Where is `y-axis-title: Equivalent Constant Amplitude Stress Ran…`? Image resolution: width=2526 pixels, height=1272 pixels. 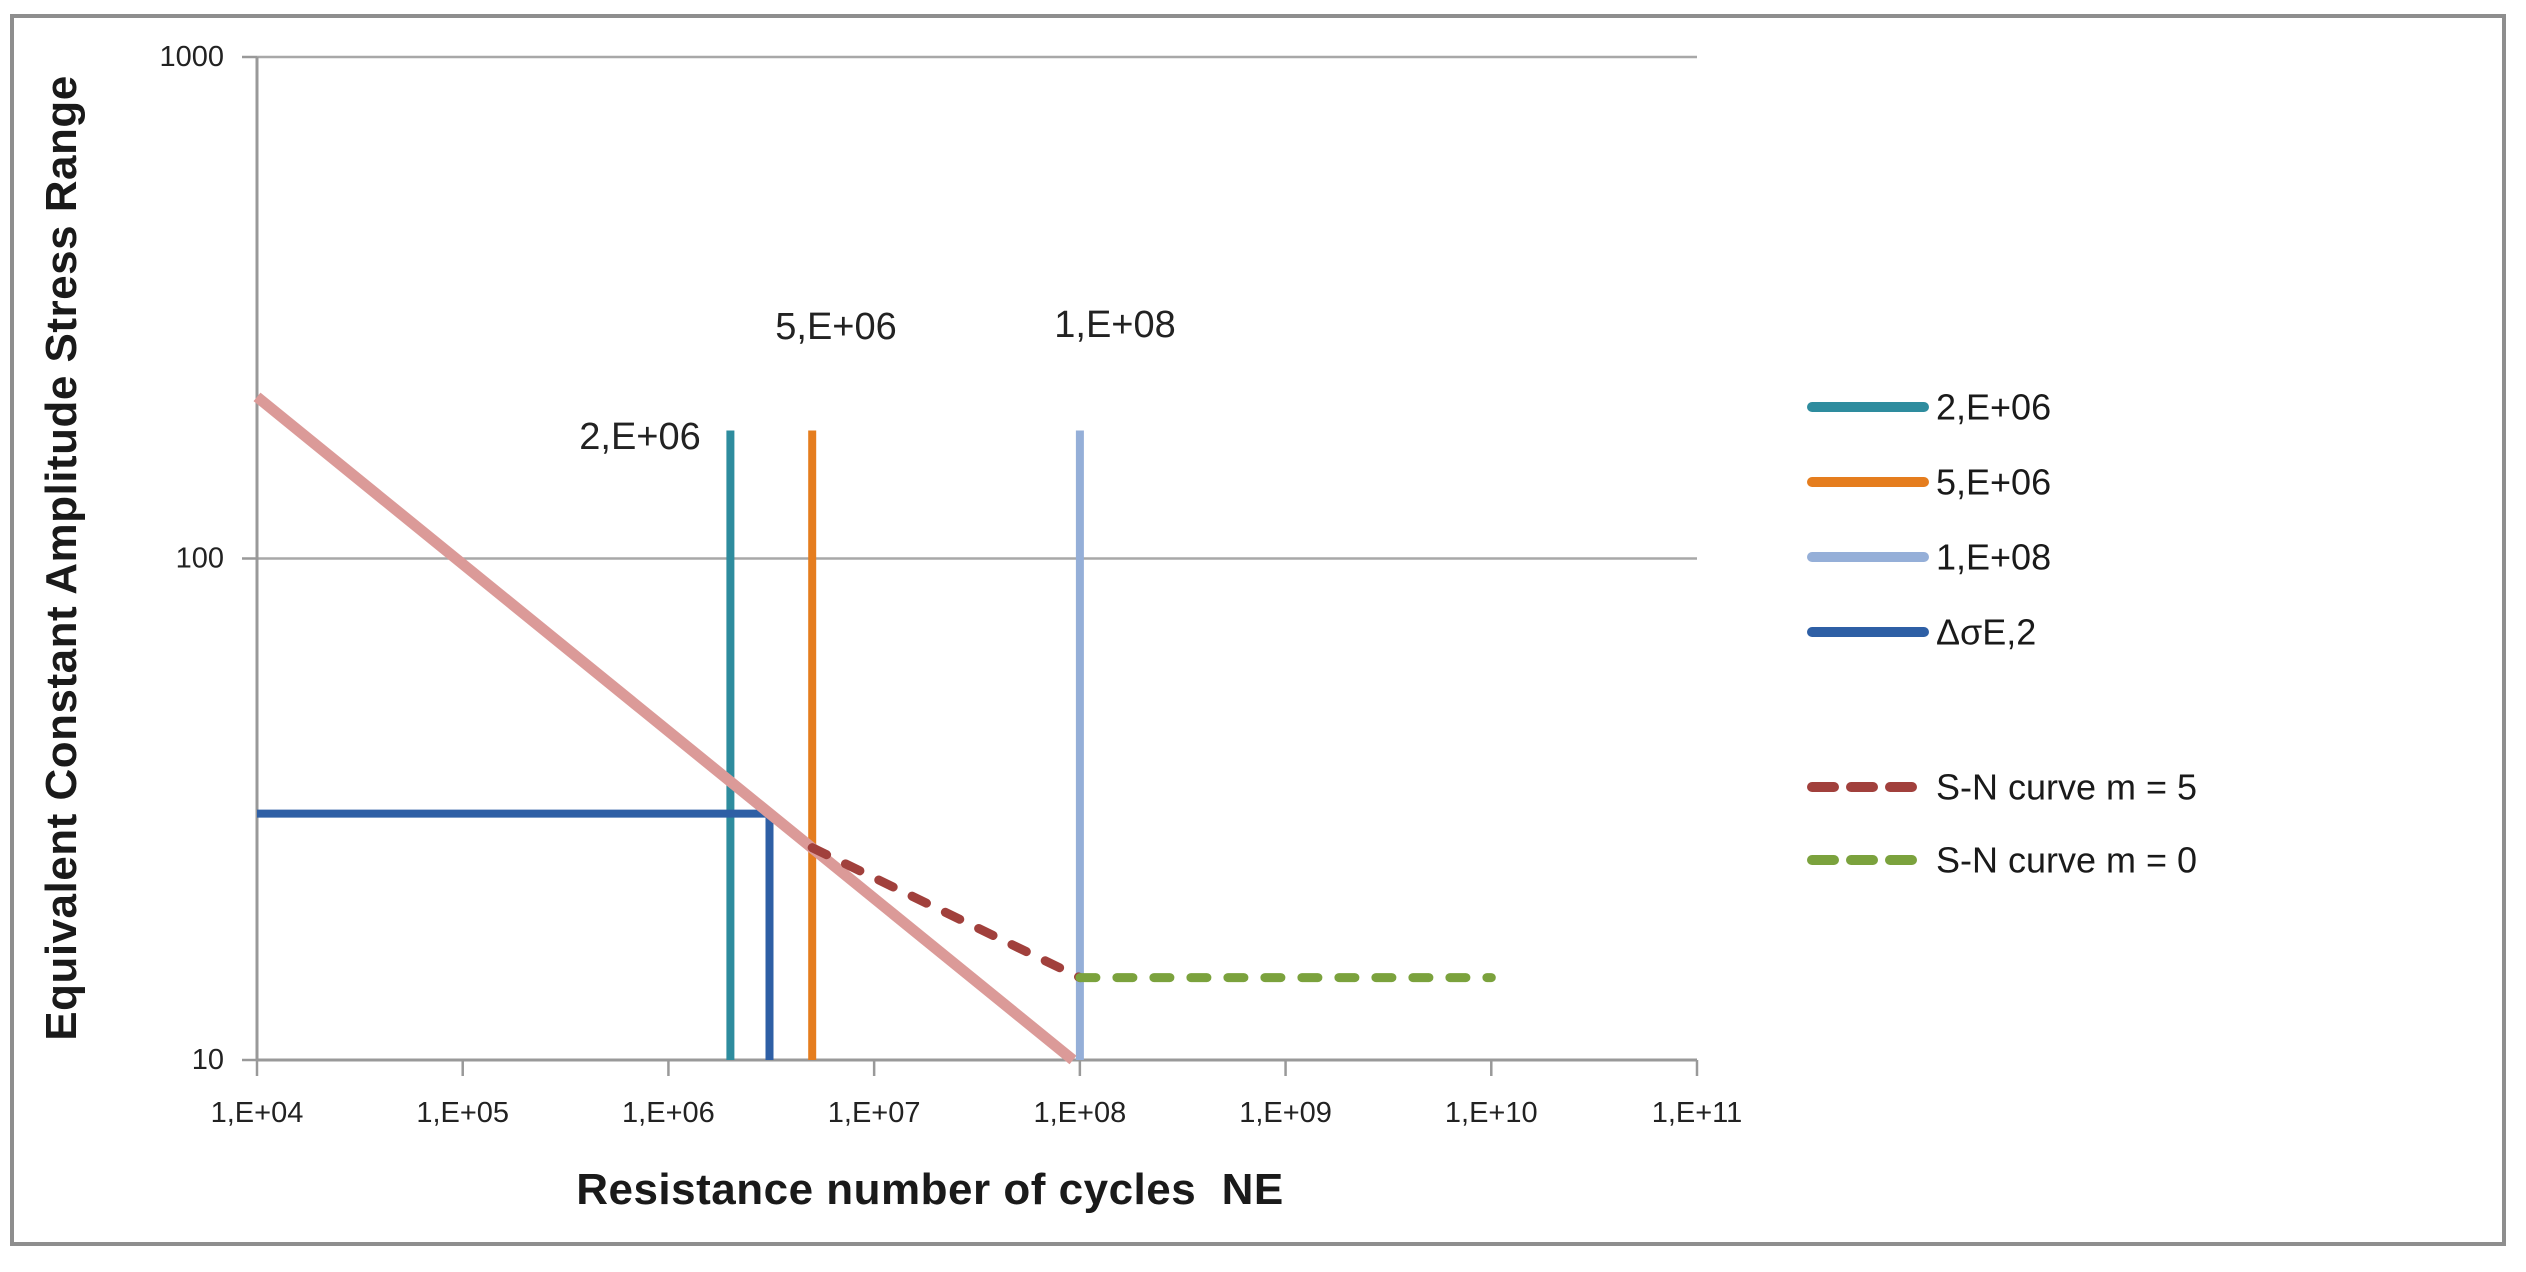
y-axis-title: Equivalent Constant Amplitude Stress Ran… is located at coordinates (61, 558).